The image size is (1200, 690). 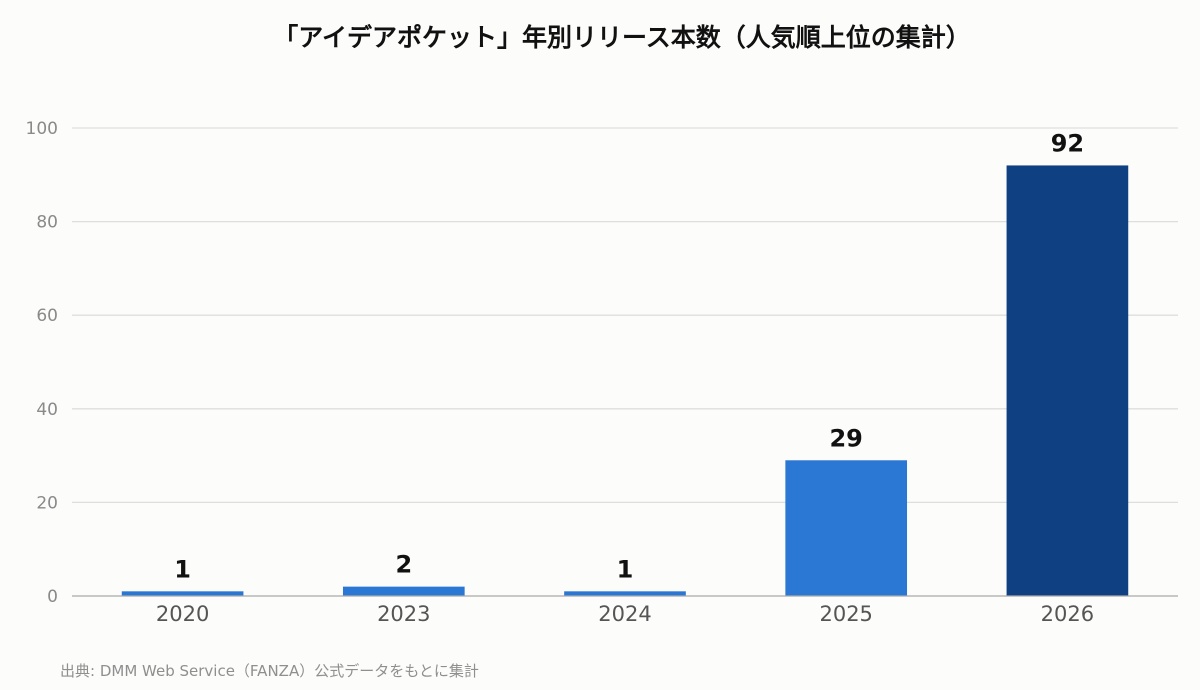 What do you see at coordinates (47, 503) in the screenshot?
I see `y-tick-label: 20` at bounding box center [47, 503].